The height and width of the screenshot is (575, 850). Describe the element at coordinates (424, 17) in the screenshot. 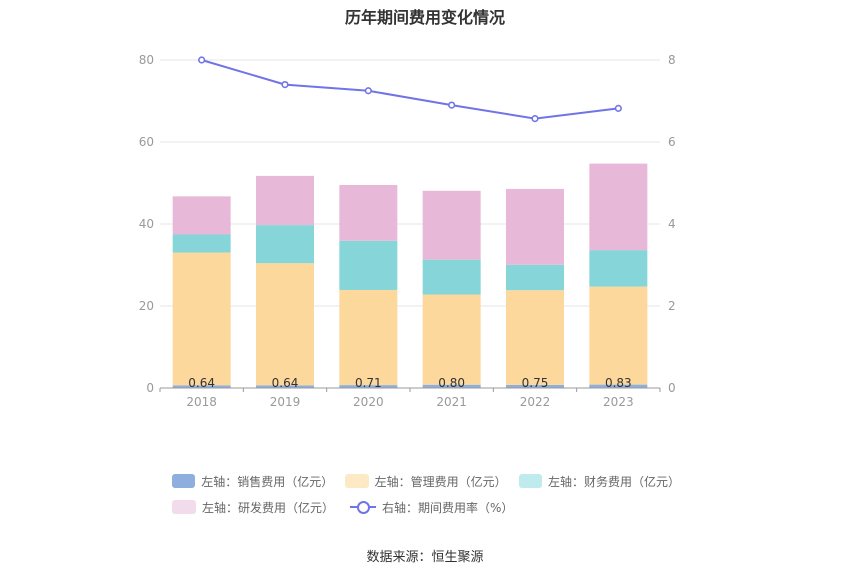

I see `chart-title: 历年期间费用变化情况` at that location.